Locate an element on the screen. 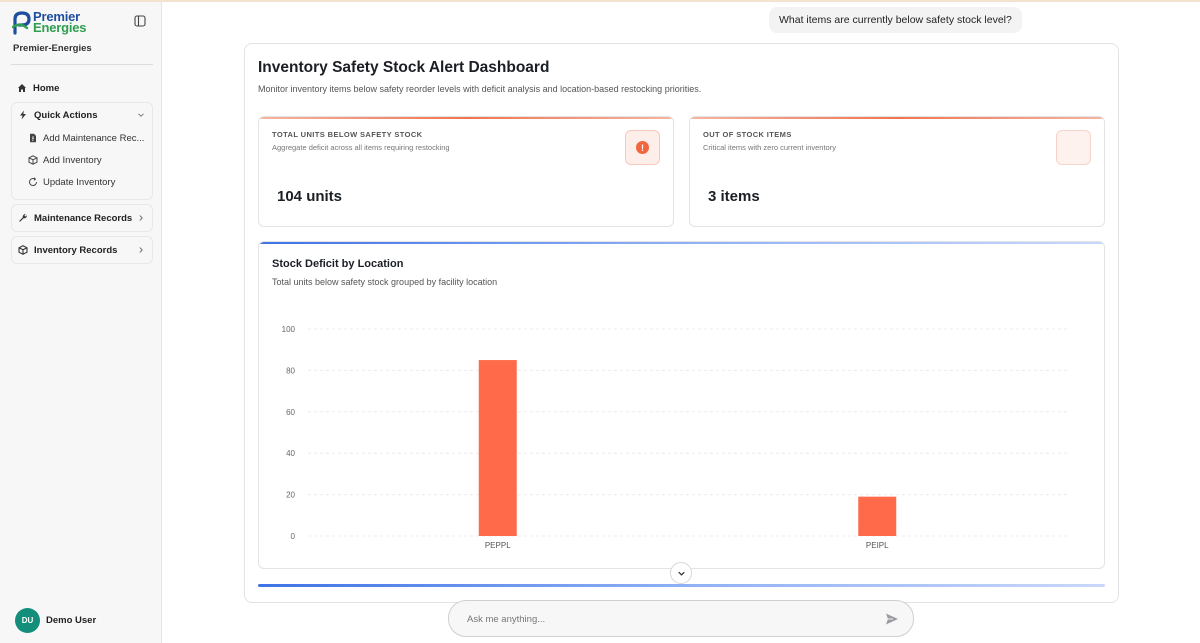 This screenshot has height=643, width=1200. quick-action-label: Update Inventory is located at coordinates (79, 182).